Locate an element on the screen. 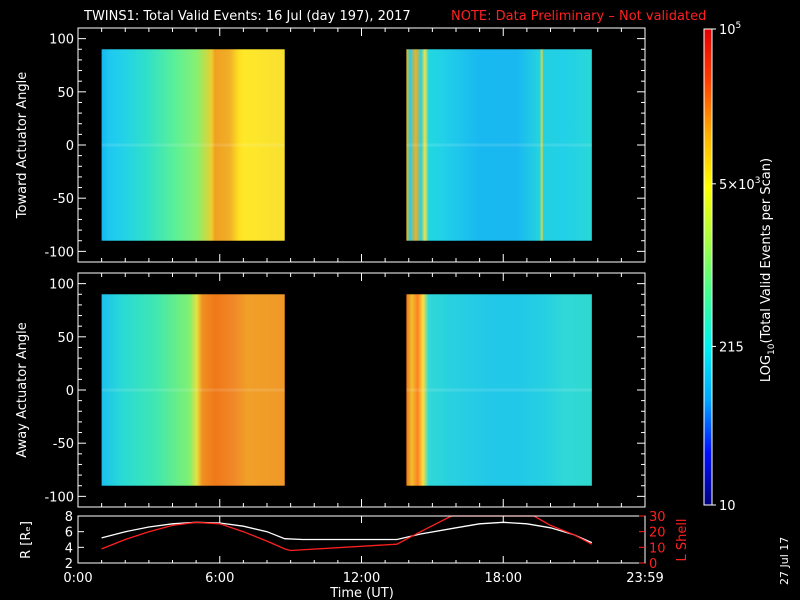 This screenshot has width=800, height=600. y-right-tick-label: 30 is located at coordinates (657, 517).